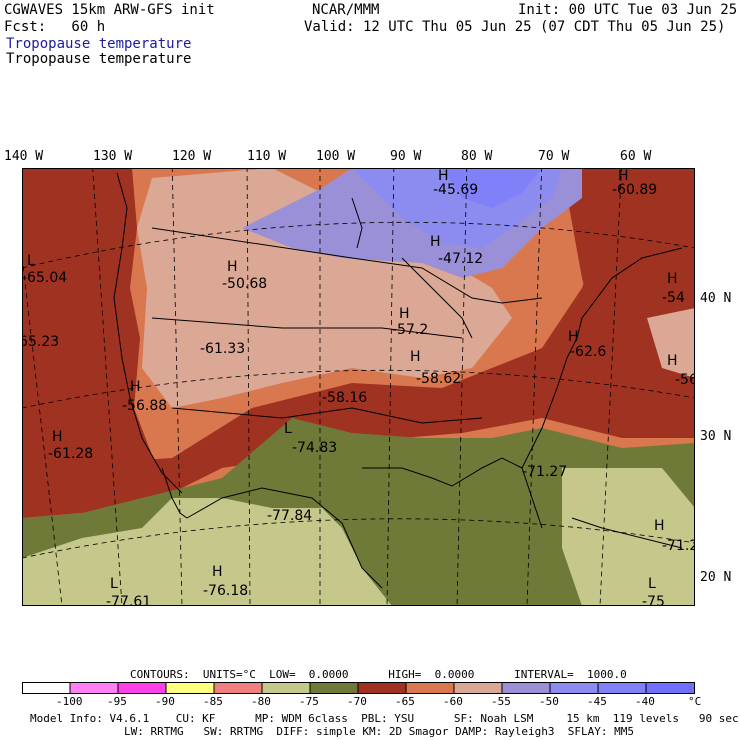 Image resolution: width=740 pixels, height=740 pixels. I want to click on colorbar-label: -90, so click(165, 701).